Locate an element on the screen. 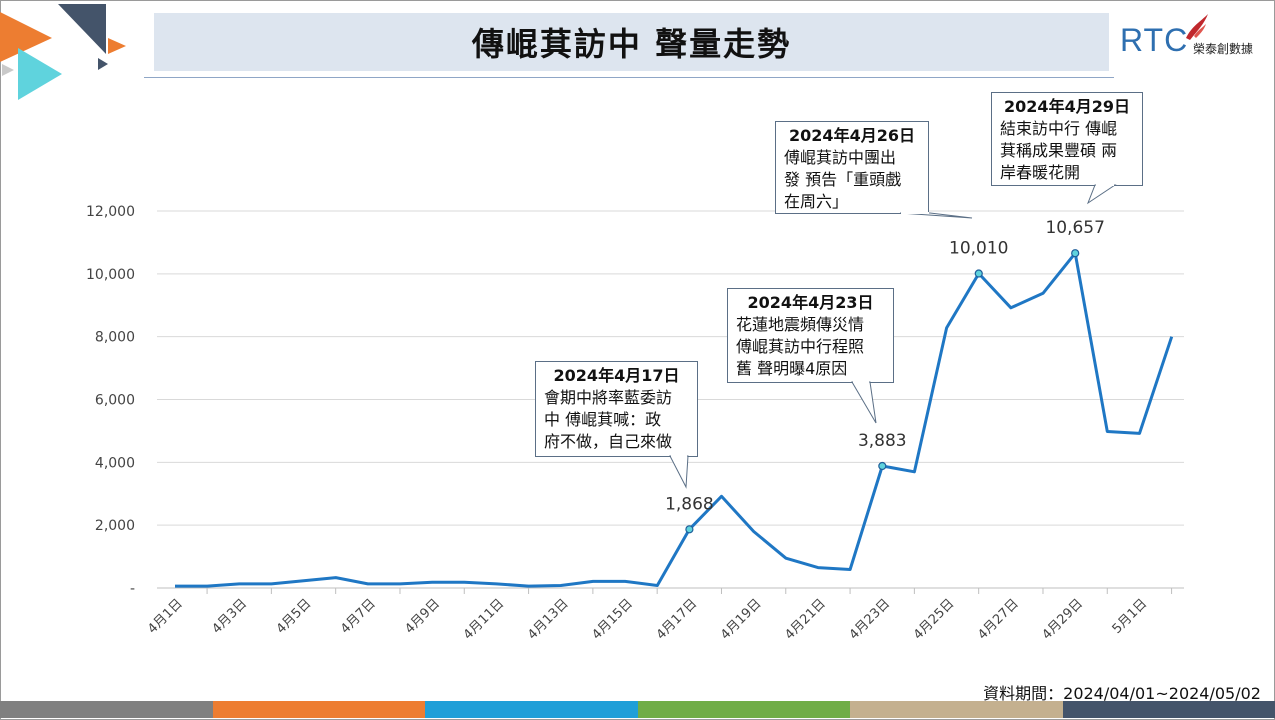 The height and width of the screenshot is (720, 1275). title-banner: 傳崐萁訪中 聲量走勢 is located at coordinates (631, 42).